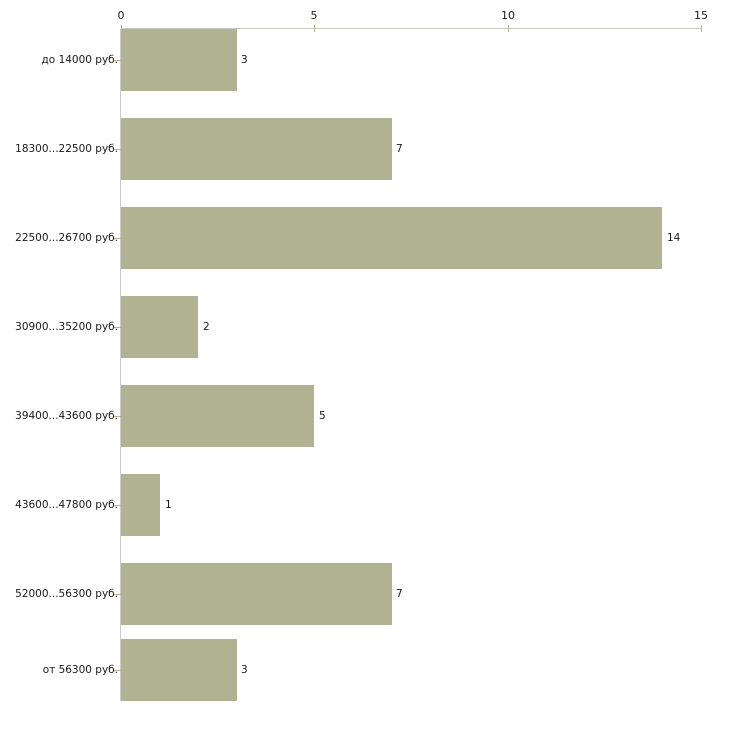  I want to click on bar-value-label: 1, so click(168, 505).